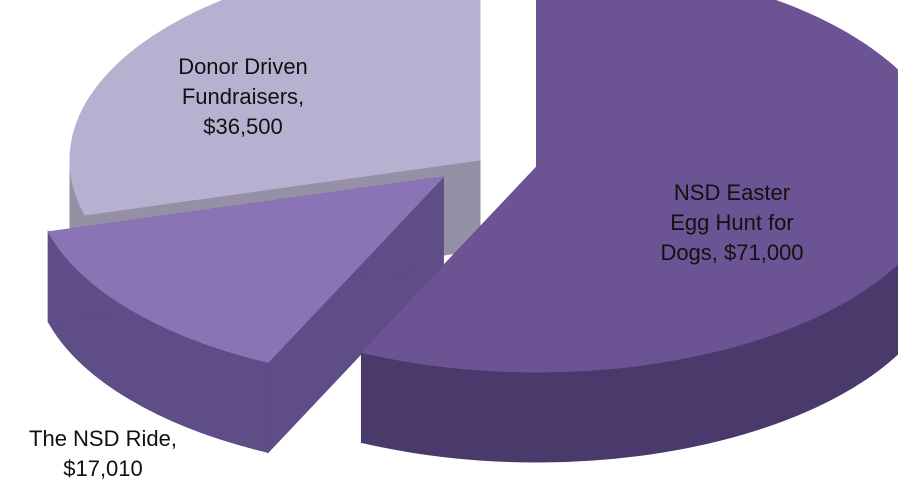  What do you see at coordinates (732, 222) in the screenshot?
I see `slice-label-easter-egg-hunt: NSD Easter Egg Hunt for Dogs, $71,000` at bounding box center [732, 222].